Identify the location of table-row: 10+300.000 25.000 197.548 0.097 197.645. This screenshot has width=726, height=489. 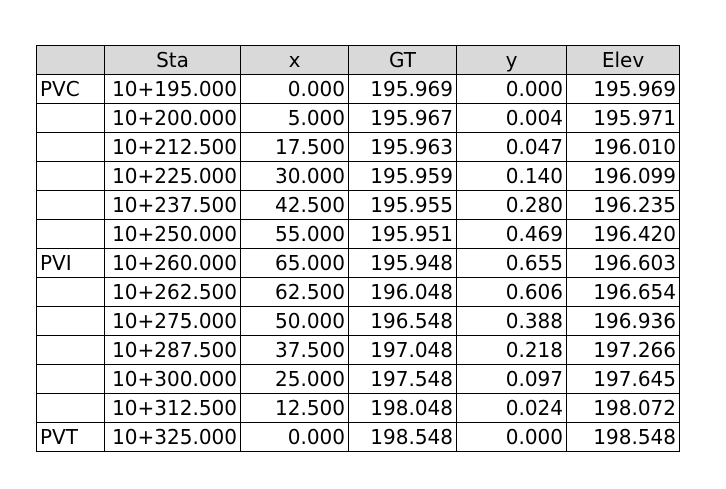
(358, 379).